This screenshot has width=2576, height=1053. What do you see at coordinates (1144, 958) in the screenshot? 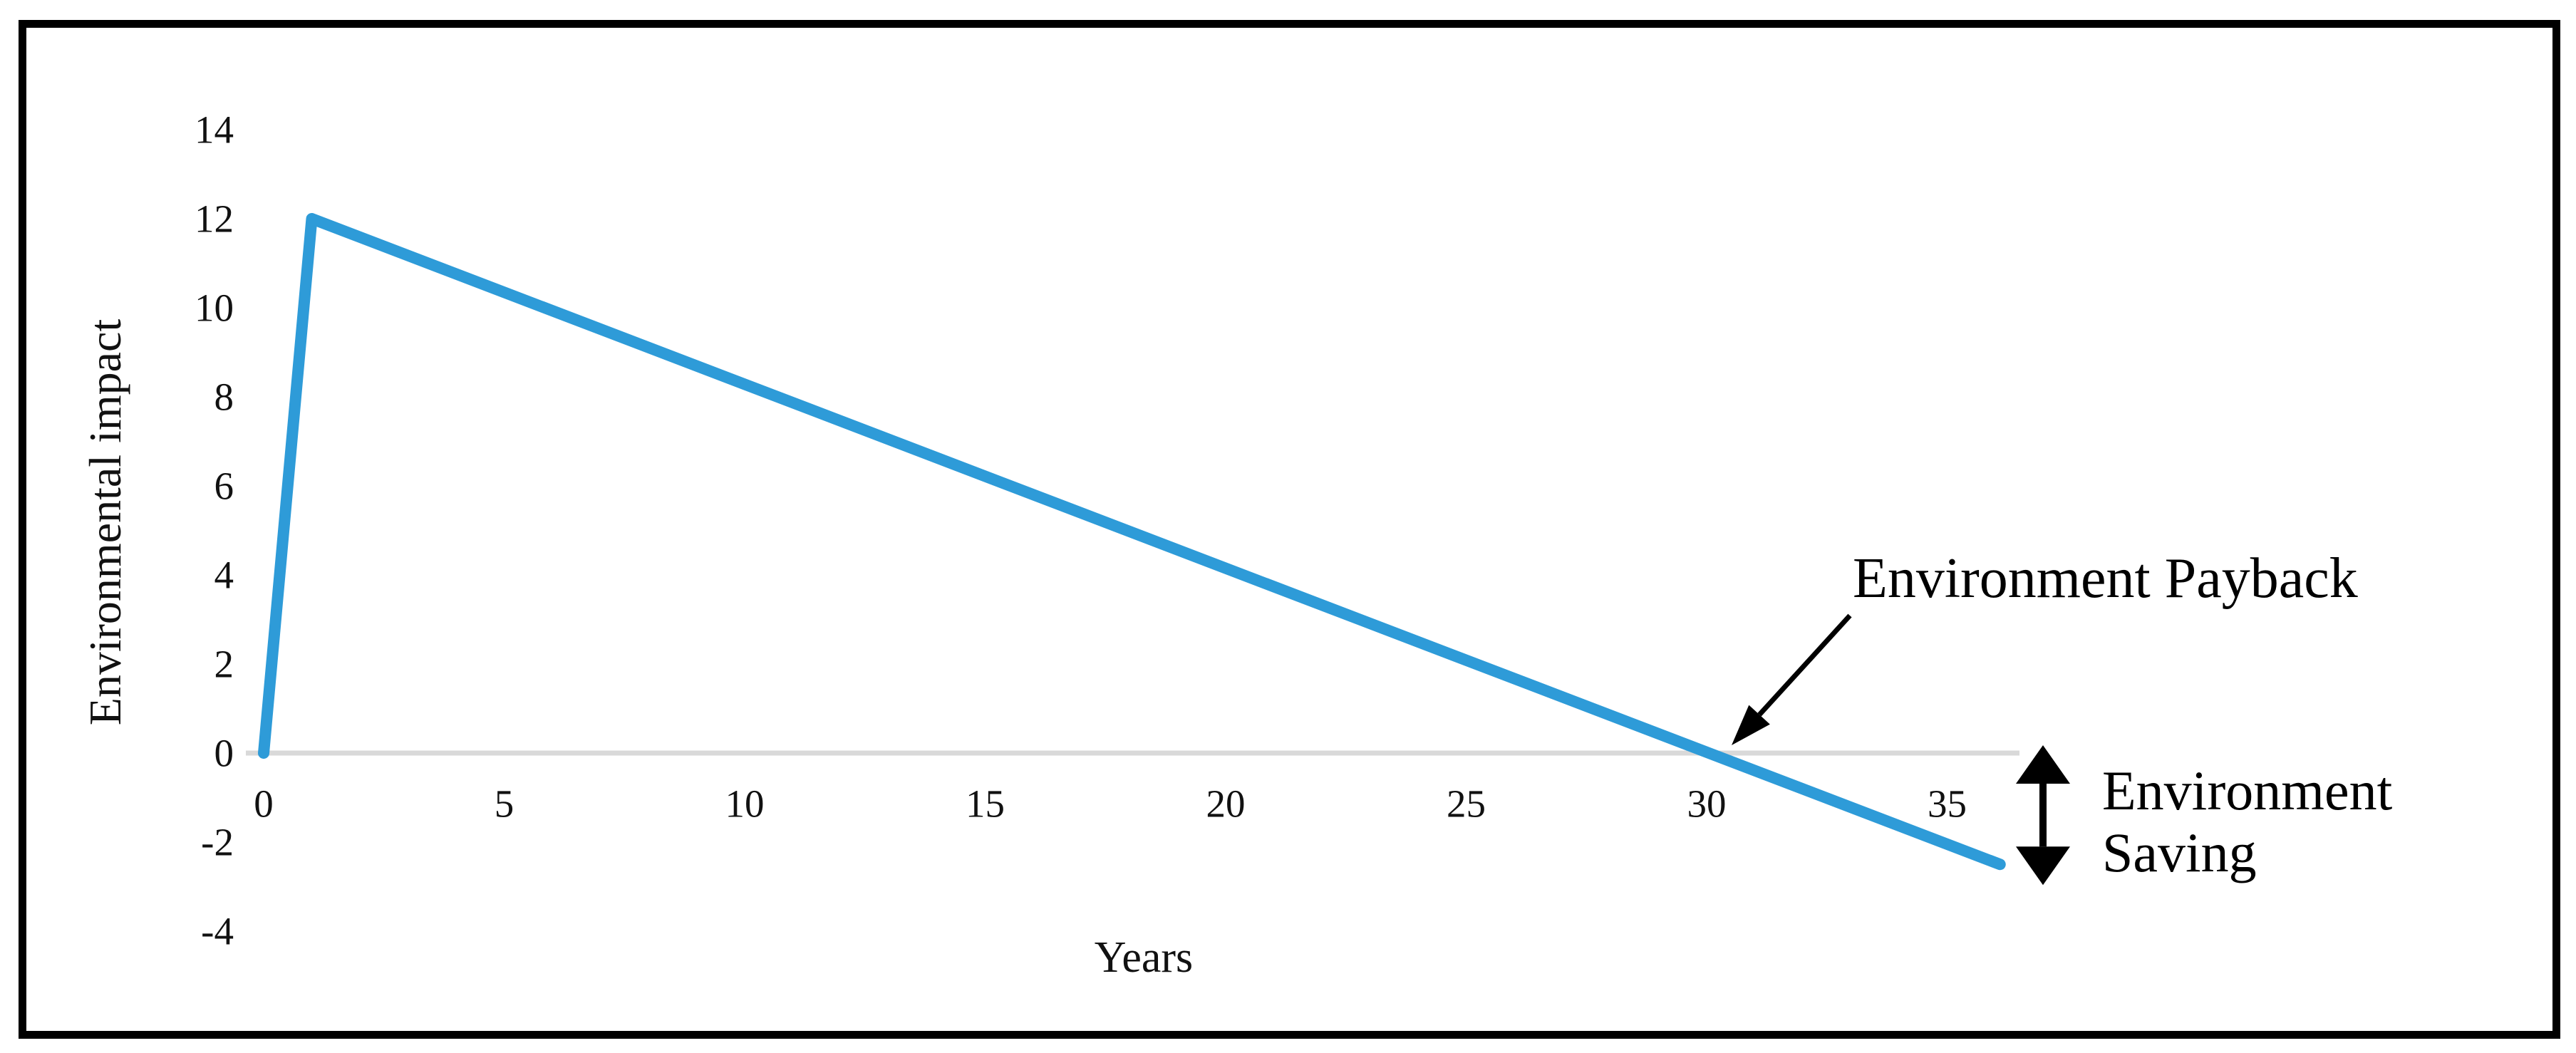
I see `x-axis-title: Years` at bounding box center [1144, 958].